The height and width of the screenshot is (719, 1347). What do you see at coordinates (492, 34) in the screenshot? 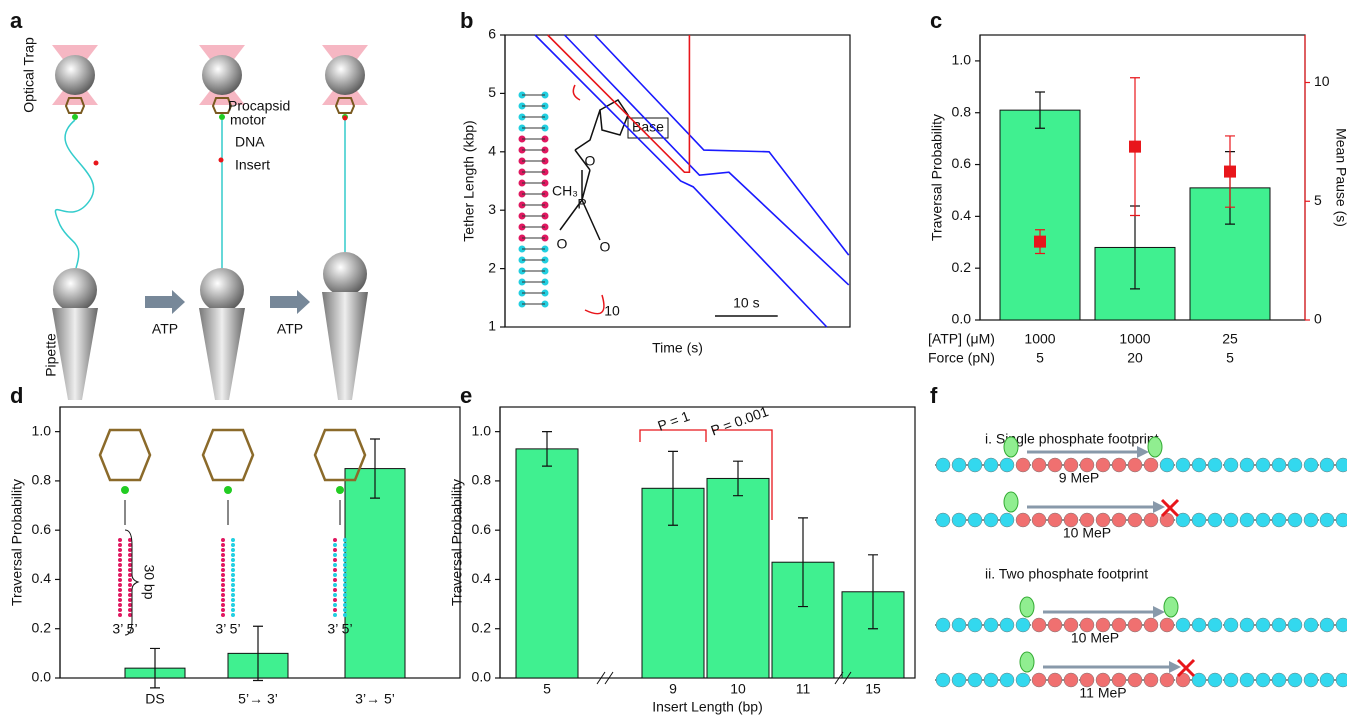
I see `tick-label: 6` at bounding box center [492, 34].